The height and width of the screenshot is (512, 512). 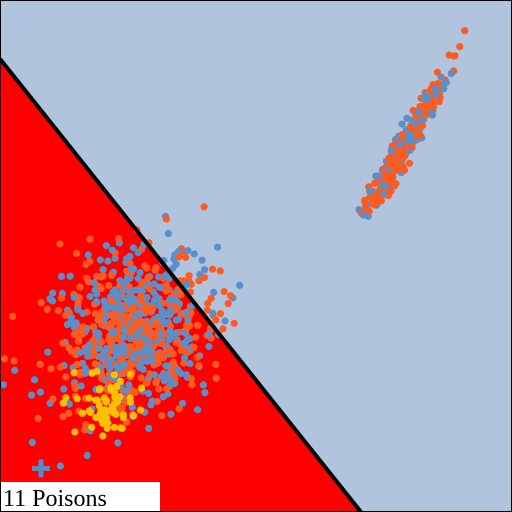 I want to click on annotation-box, so click(x=80, y=497).